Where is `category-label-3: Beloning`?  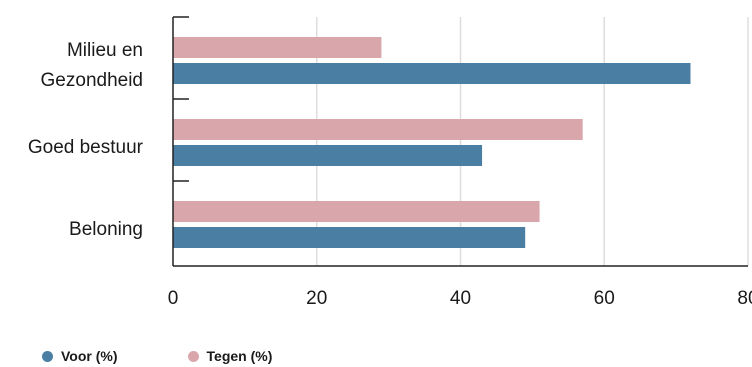 category-label-3: Beloning is located at coordinates (106, 229).